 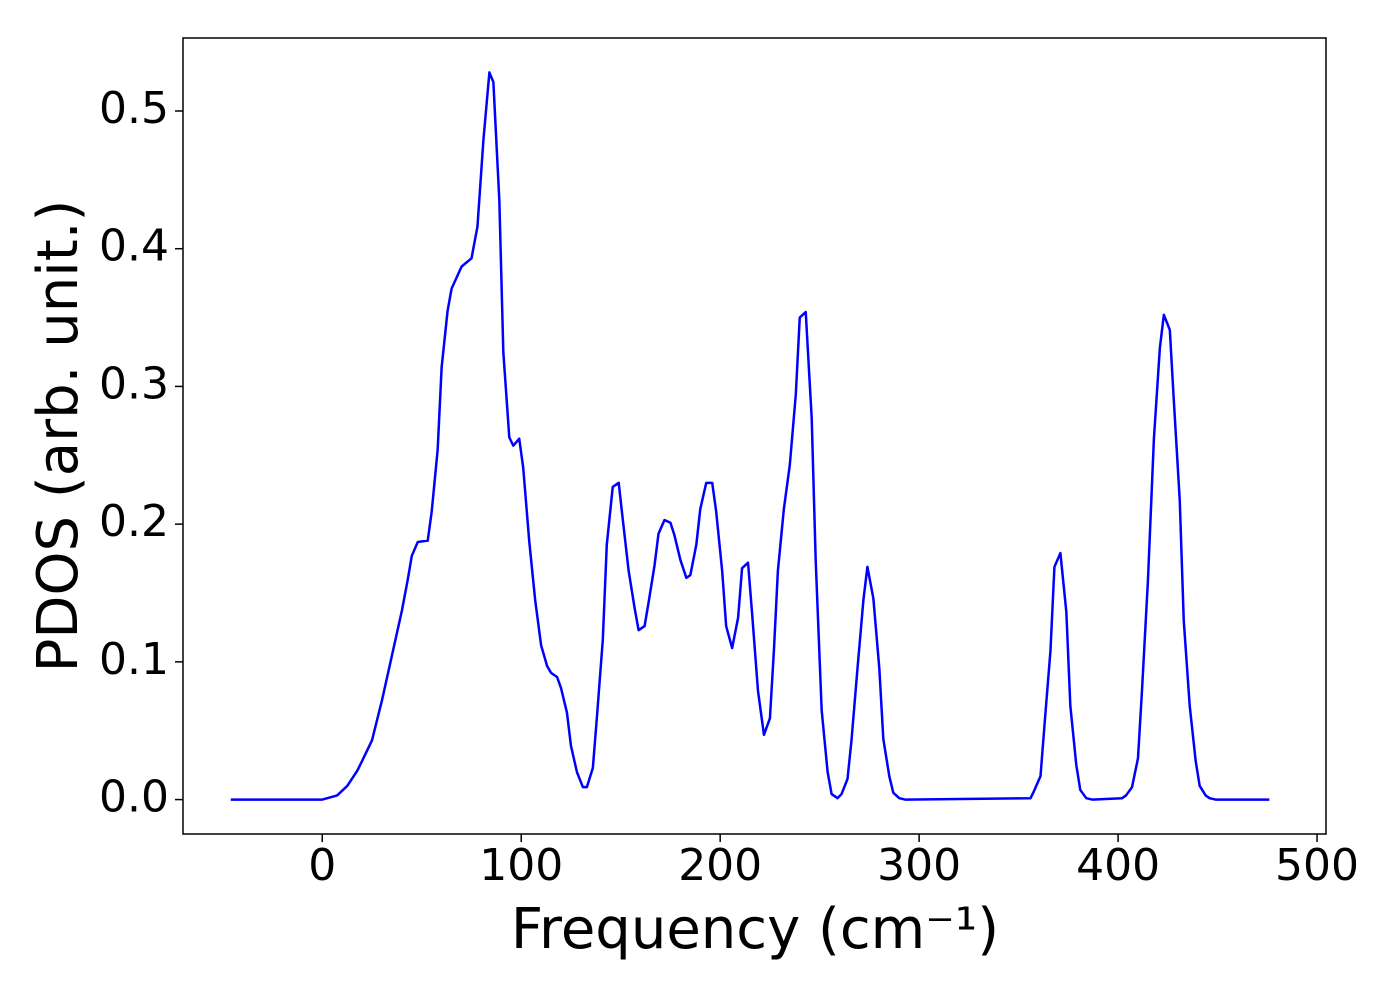 I want to click on x-tick-label: 200, so click(x=720, y=865).